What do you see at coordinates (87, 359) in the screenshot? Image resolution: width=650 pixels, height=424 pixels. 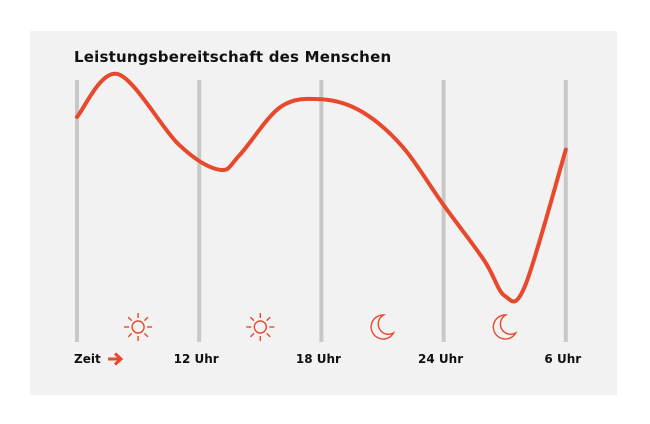 I see `time-axis-text: Zeit` at bounding box center [87, 359].